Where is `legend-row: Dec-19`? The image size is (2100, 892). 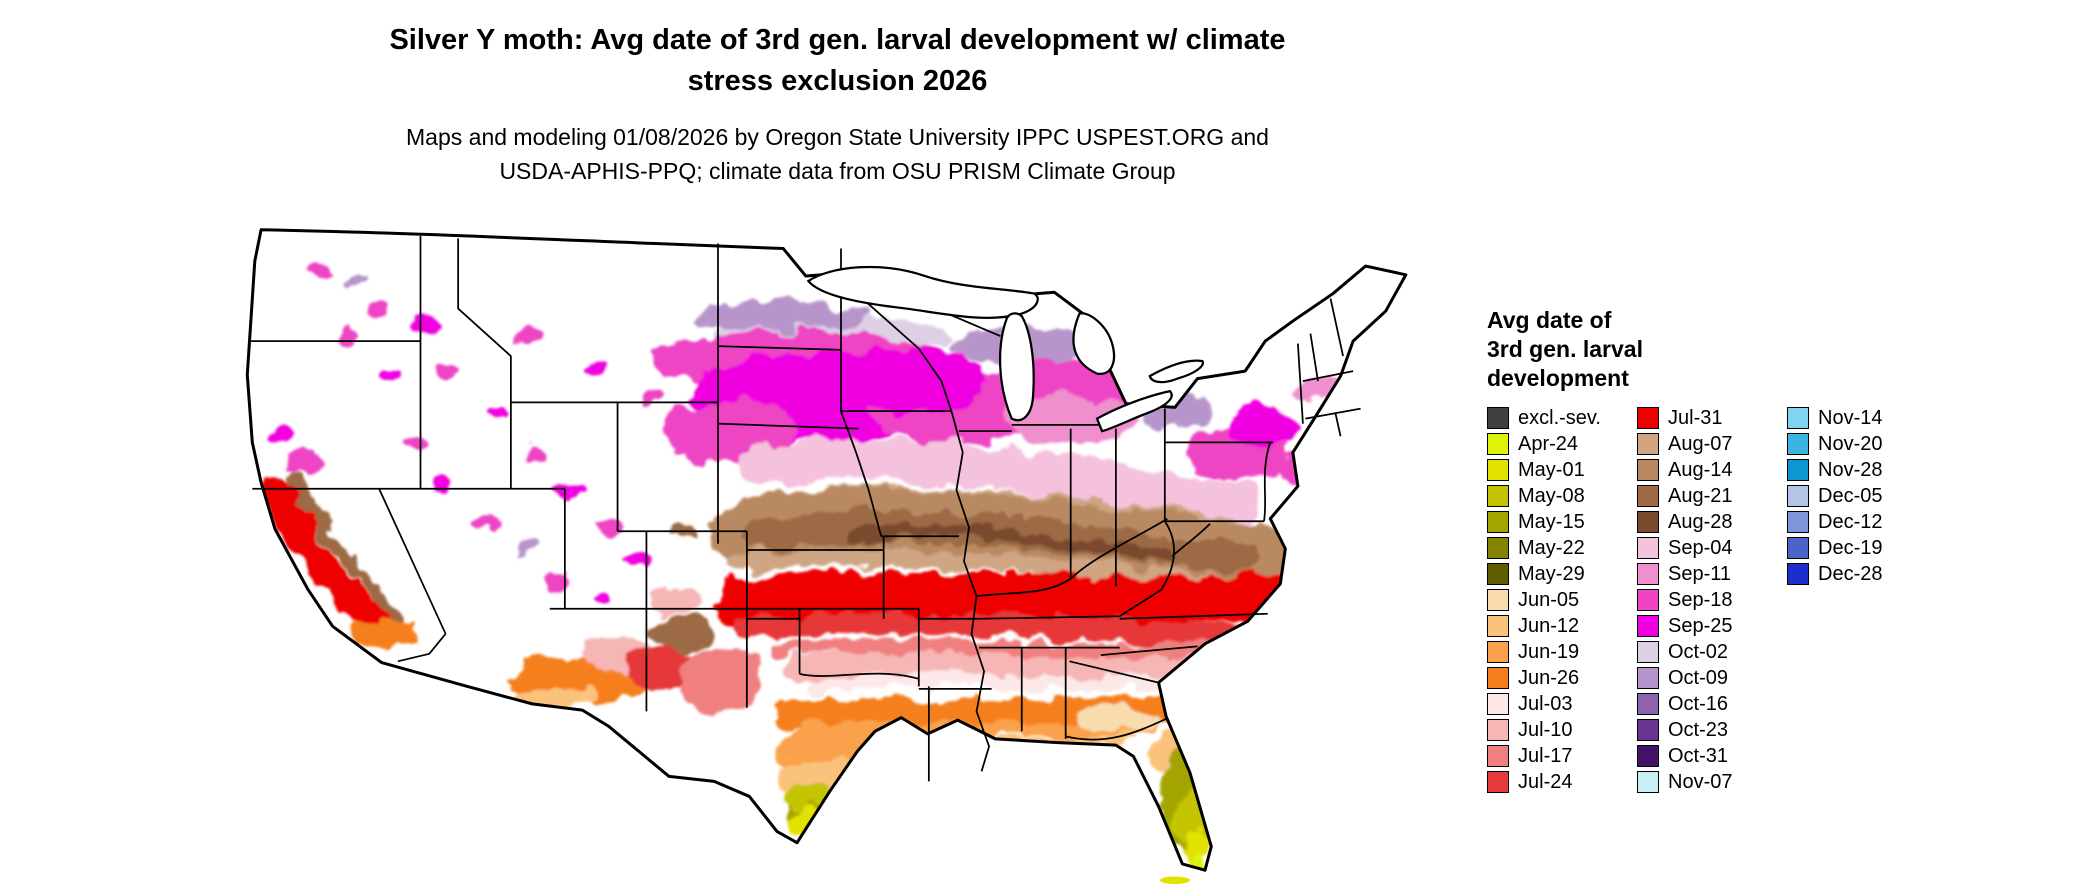 legend-row: Dec-19 is located at coordinates (1834, 548).